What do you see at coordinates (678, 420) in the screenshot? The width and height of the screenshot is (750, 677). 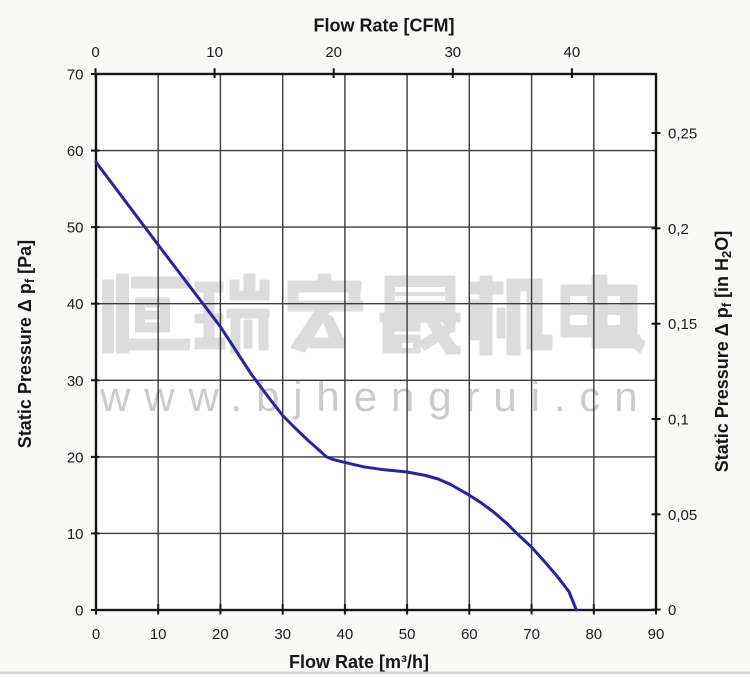 I see `svg-text: 0,1` at bounding box center [678, 420].